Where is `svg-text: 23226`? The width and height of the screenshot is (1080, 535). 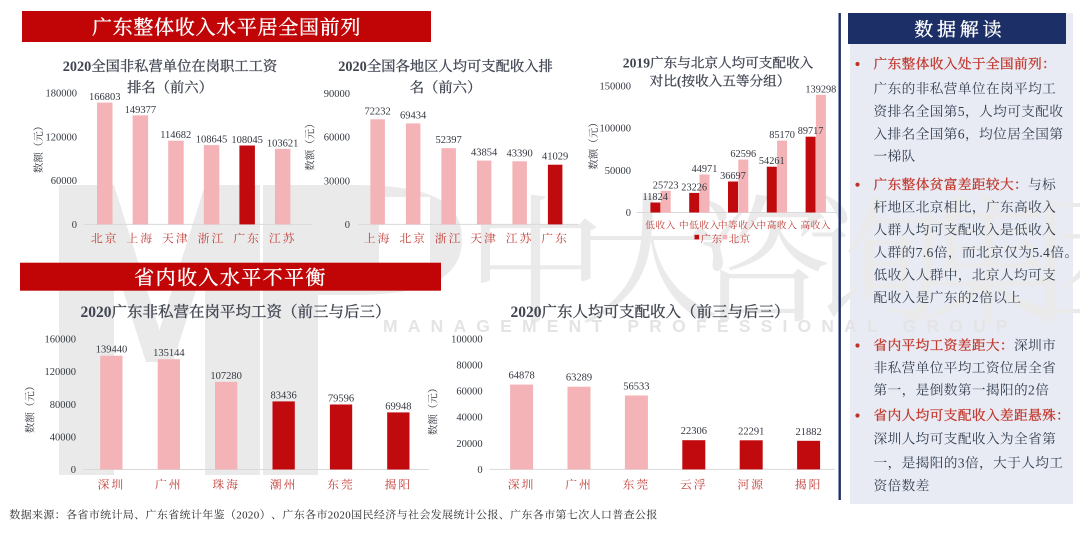
svg-text: 23226 is located at coordinates (694, 187).